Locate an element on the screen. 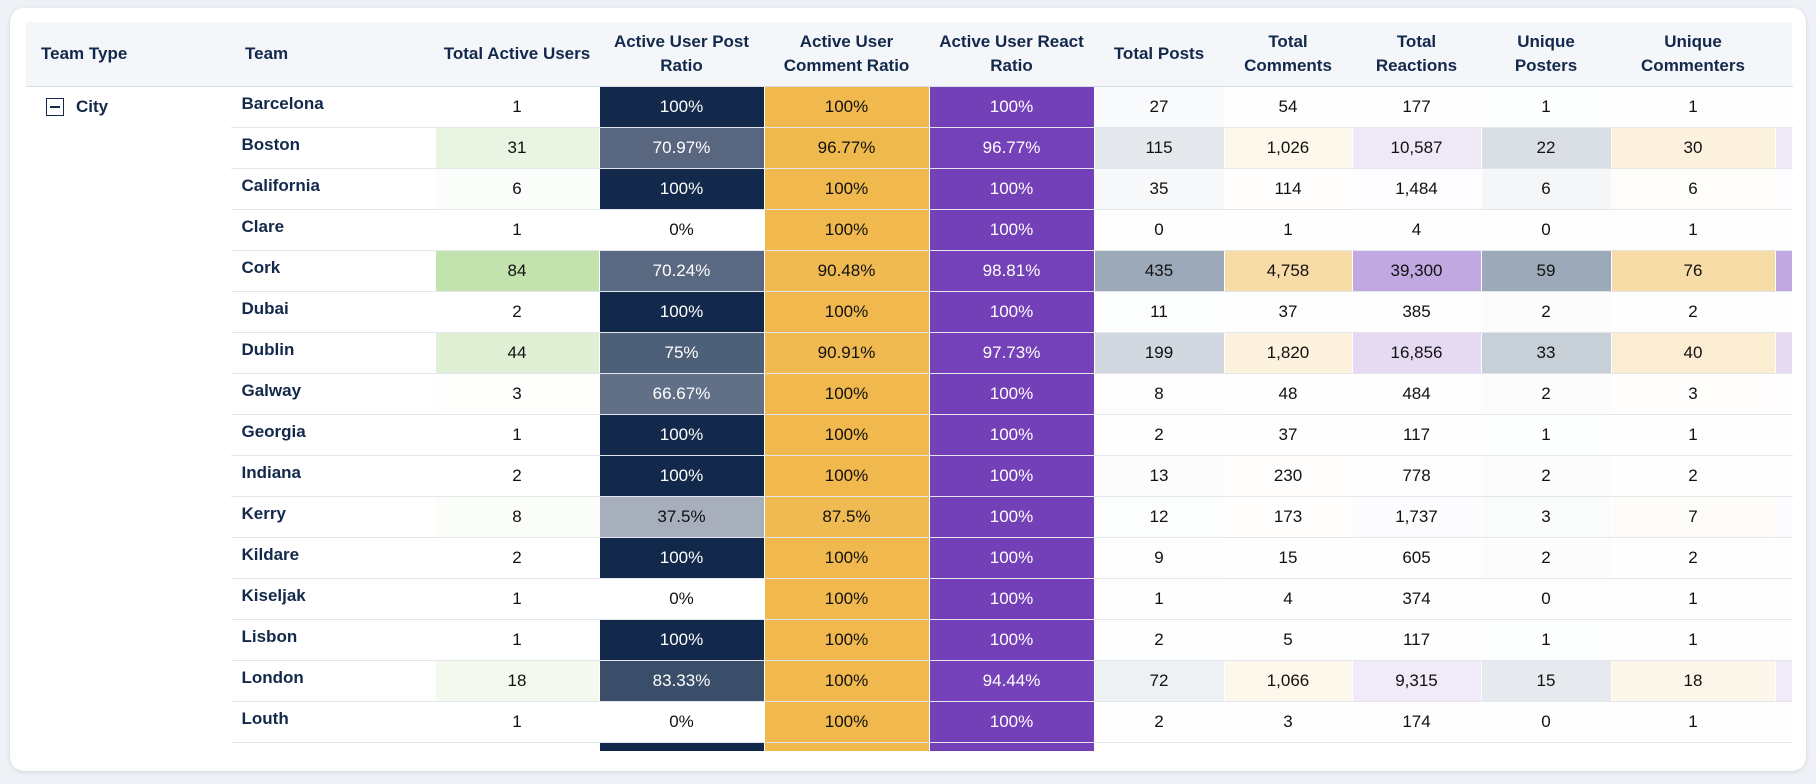  team-name: London is located at coordinates (333, 681).